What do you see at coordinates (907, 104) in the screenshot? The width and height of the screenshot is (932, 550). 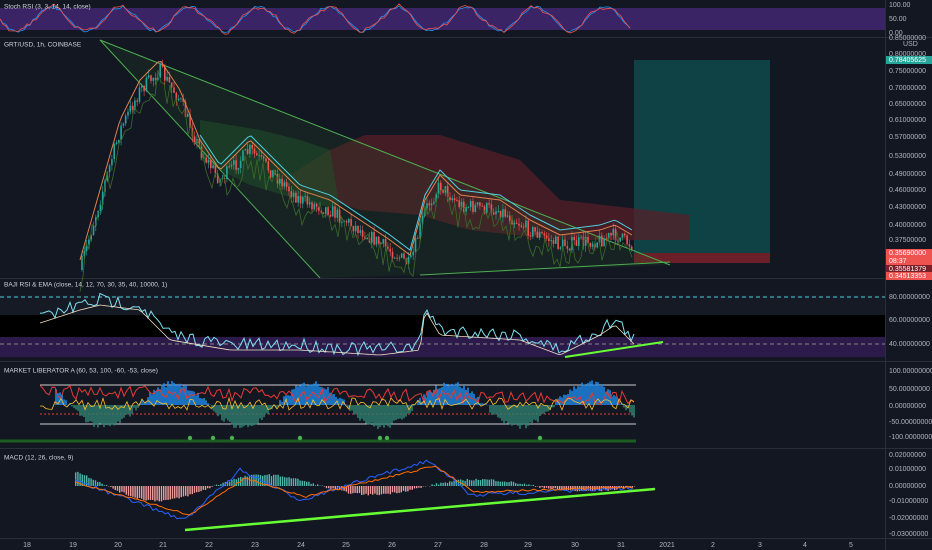 I see `axis-tick-label: 0.65000000` at bounding box center [907, 104].